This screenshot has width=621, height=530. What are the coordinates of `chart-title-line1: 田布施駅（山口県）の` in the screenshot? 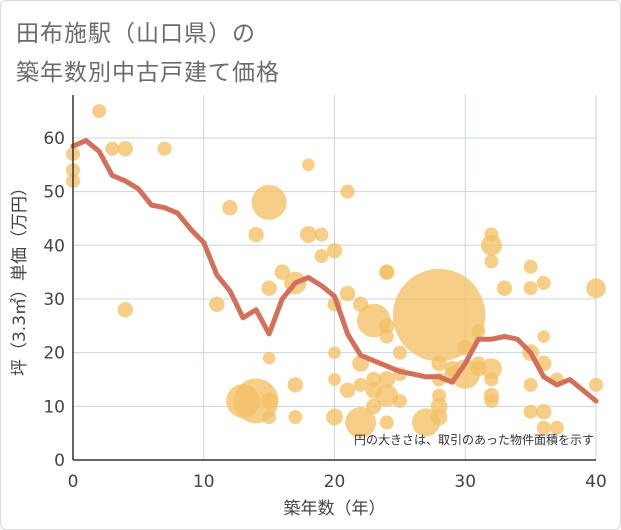 It's located at (136, 34).